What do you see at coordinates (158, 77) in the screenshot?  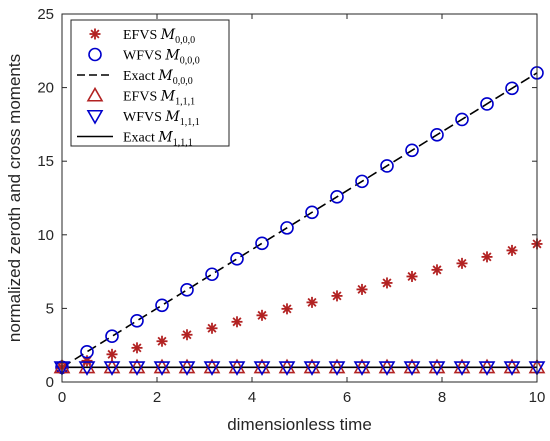 I see `legend-label: Exact M0,0,0` at bounding box center [158, 77].